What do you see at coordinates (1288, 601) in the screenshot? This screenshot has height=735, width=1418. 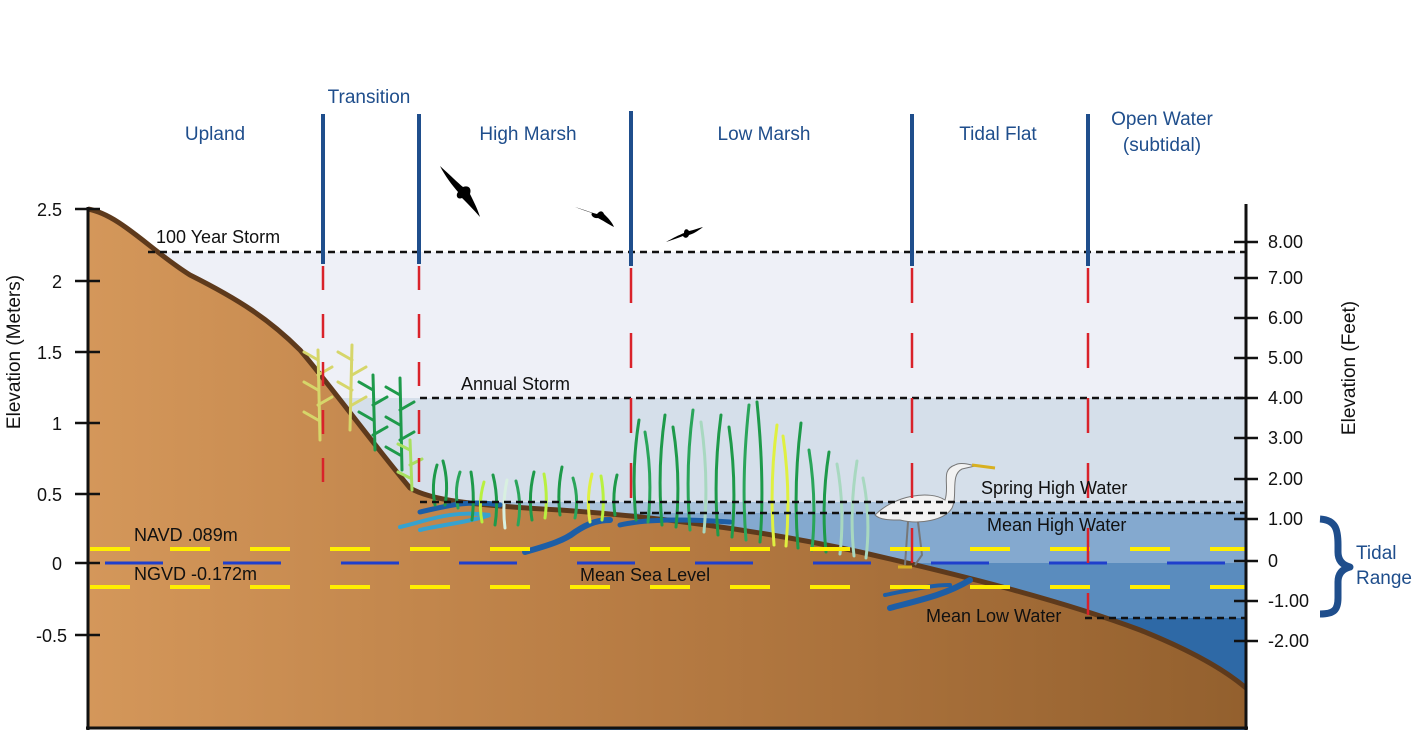 I see `right-tick-label: -1.00` at bounding box center [1288, 601].